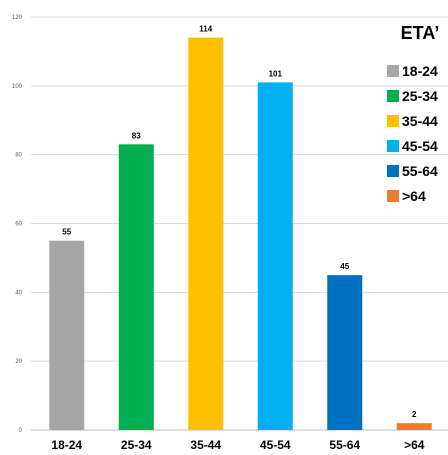 This screenshot has width=448, height=455. I want to click on data-label: 45, so click(344, 266).